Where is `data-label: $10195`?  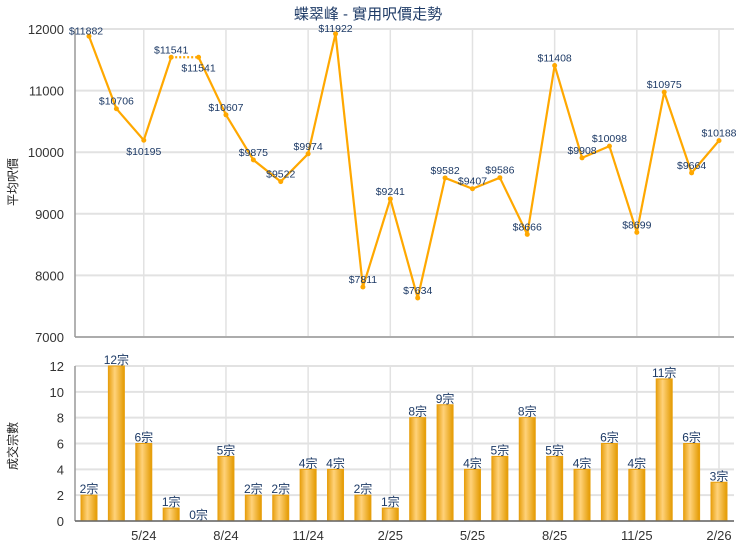
data-label: $10195 is located at coordinates (143, 152).